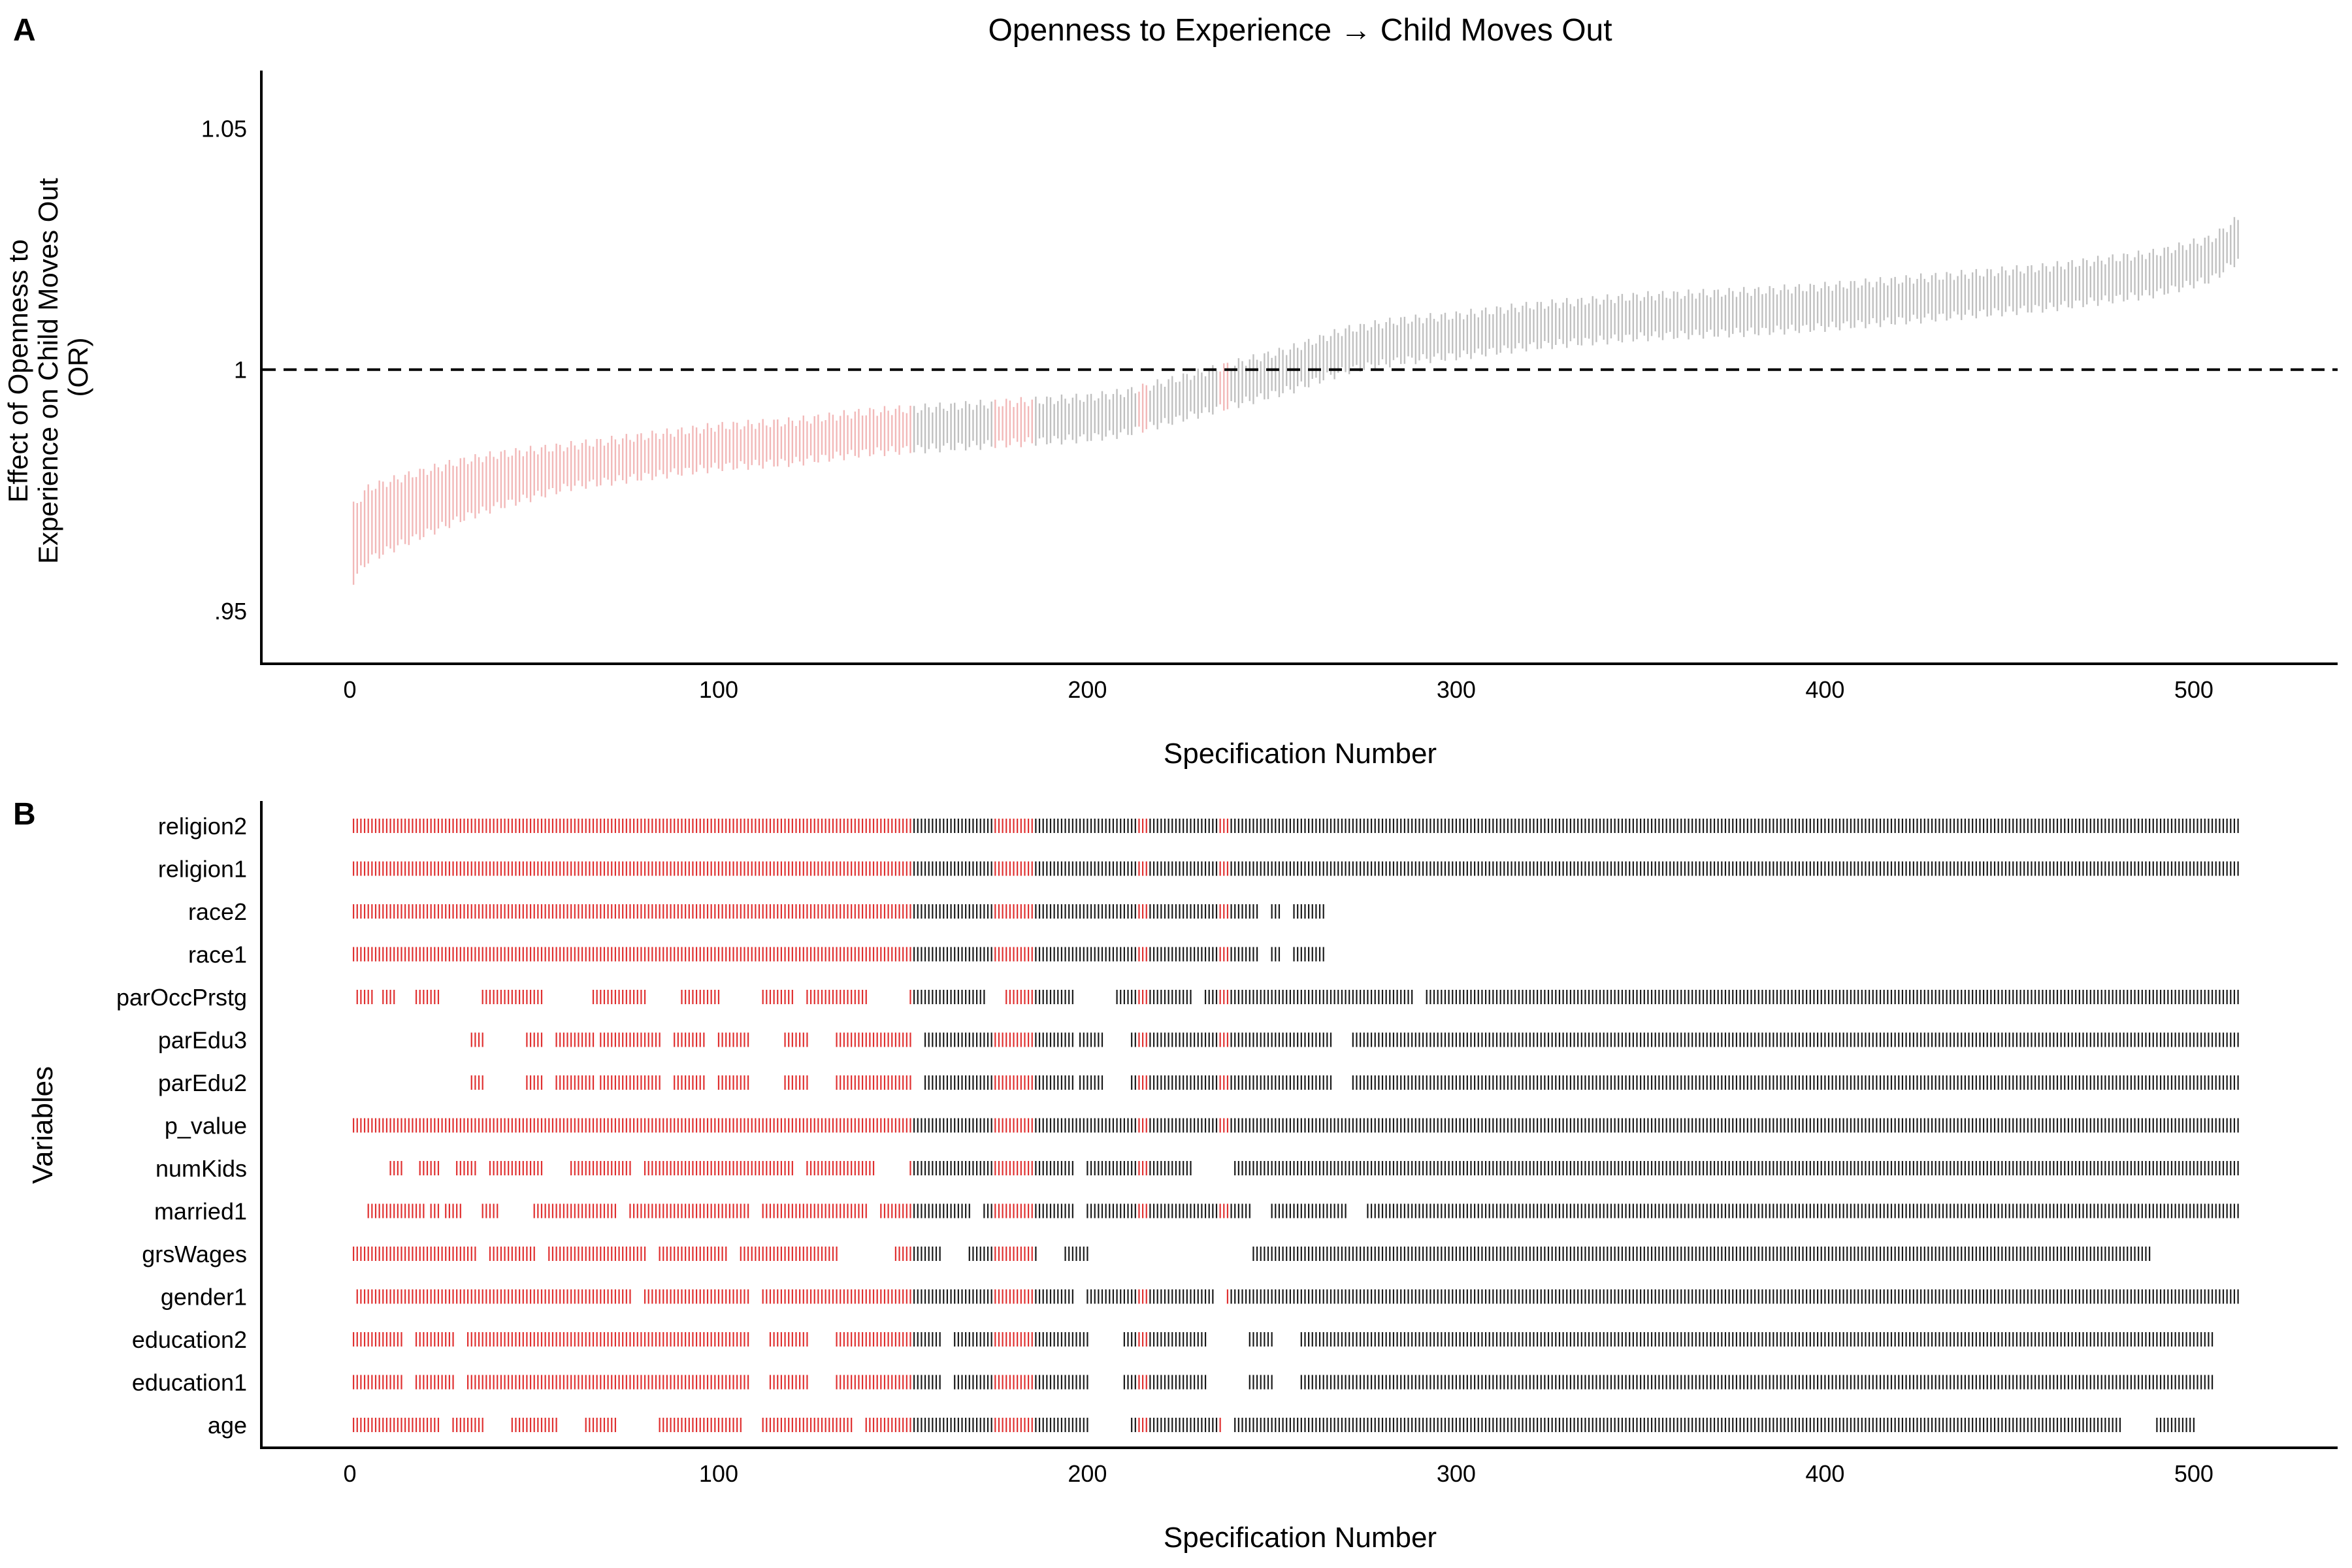 The height and width of the screenshot is (1568, 2352). What do you see at coordinates (1252, 1254) in the screenshot?
I see `variable-row-grsWages` at bounding box center [1252, 1254].